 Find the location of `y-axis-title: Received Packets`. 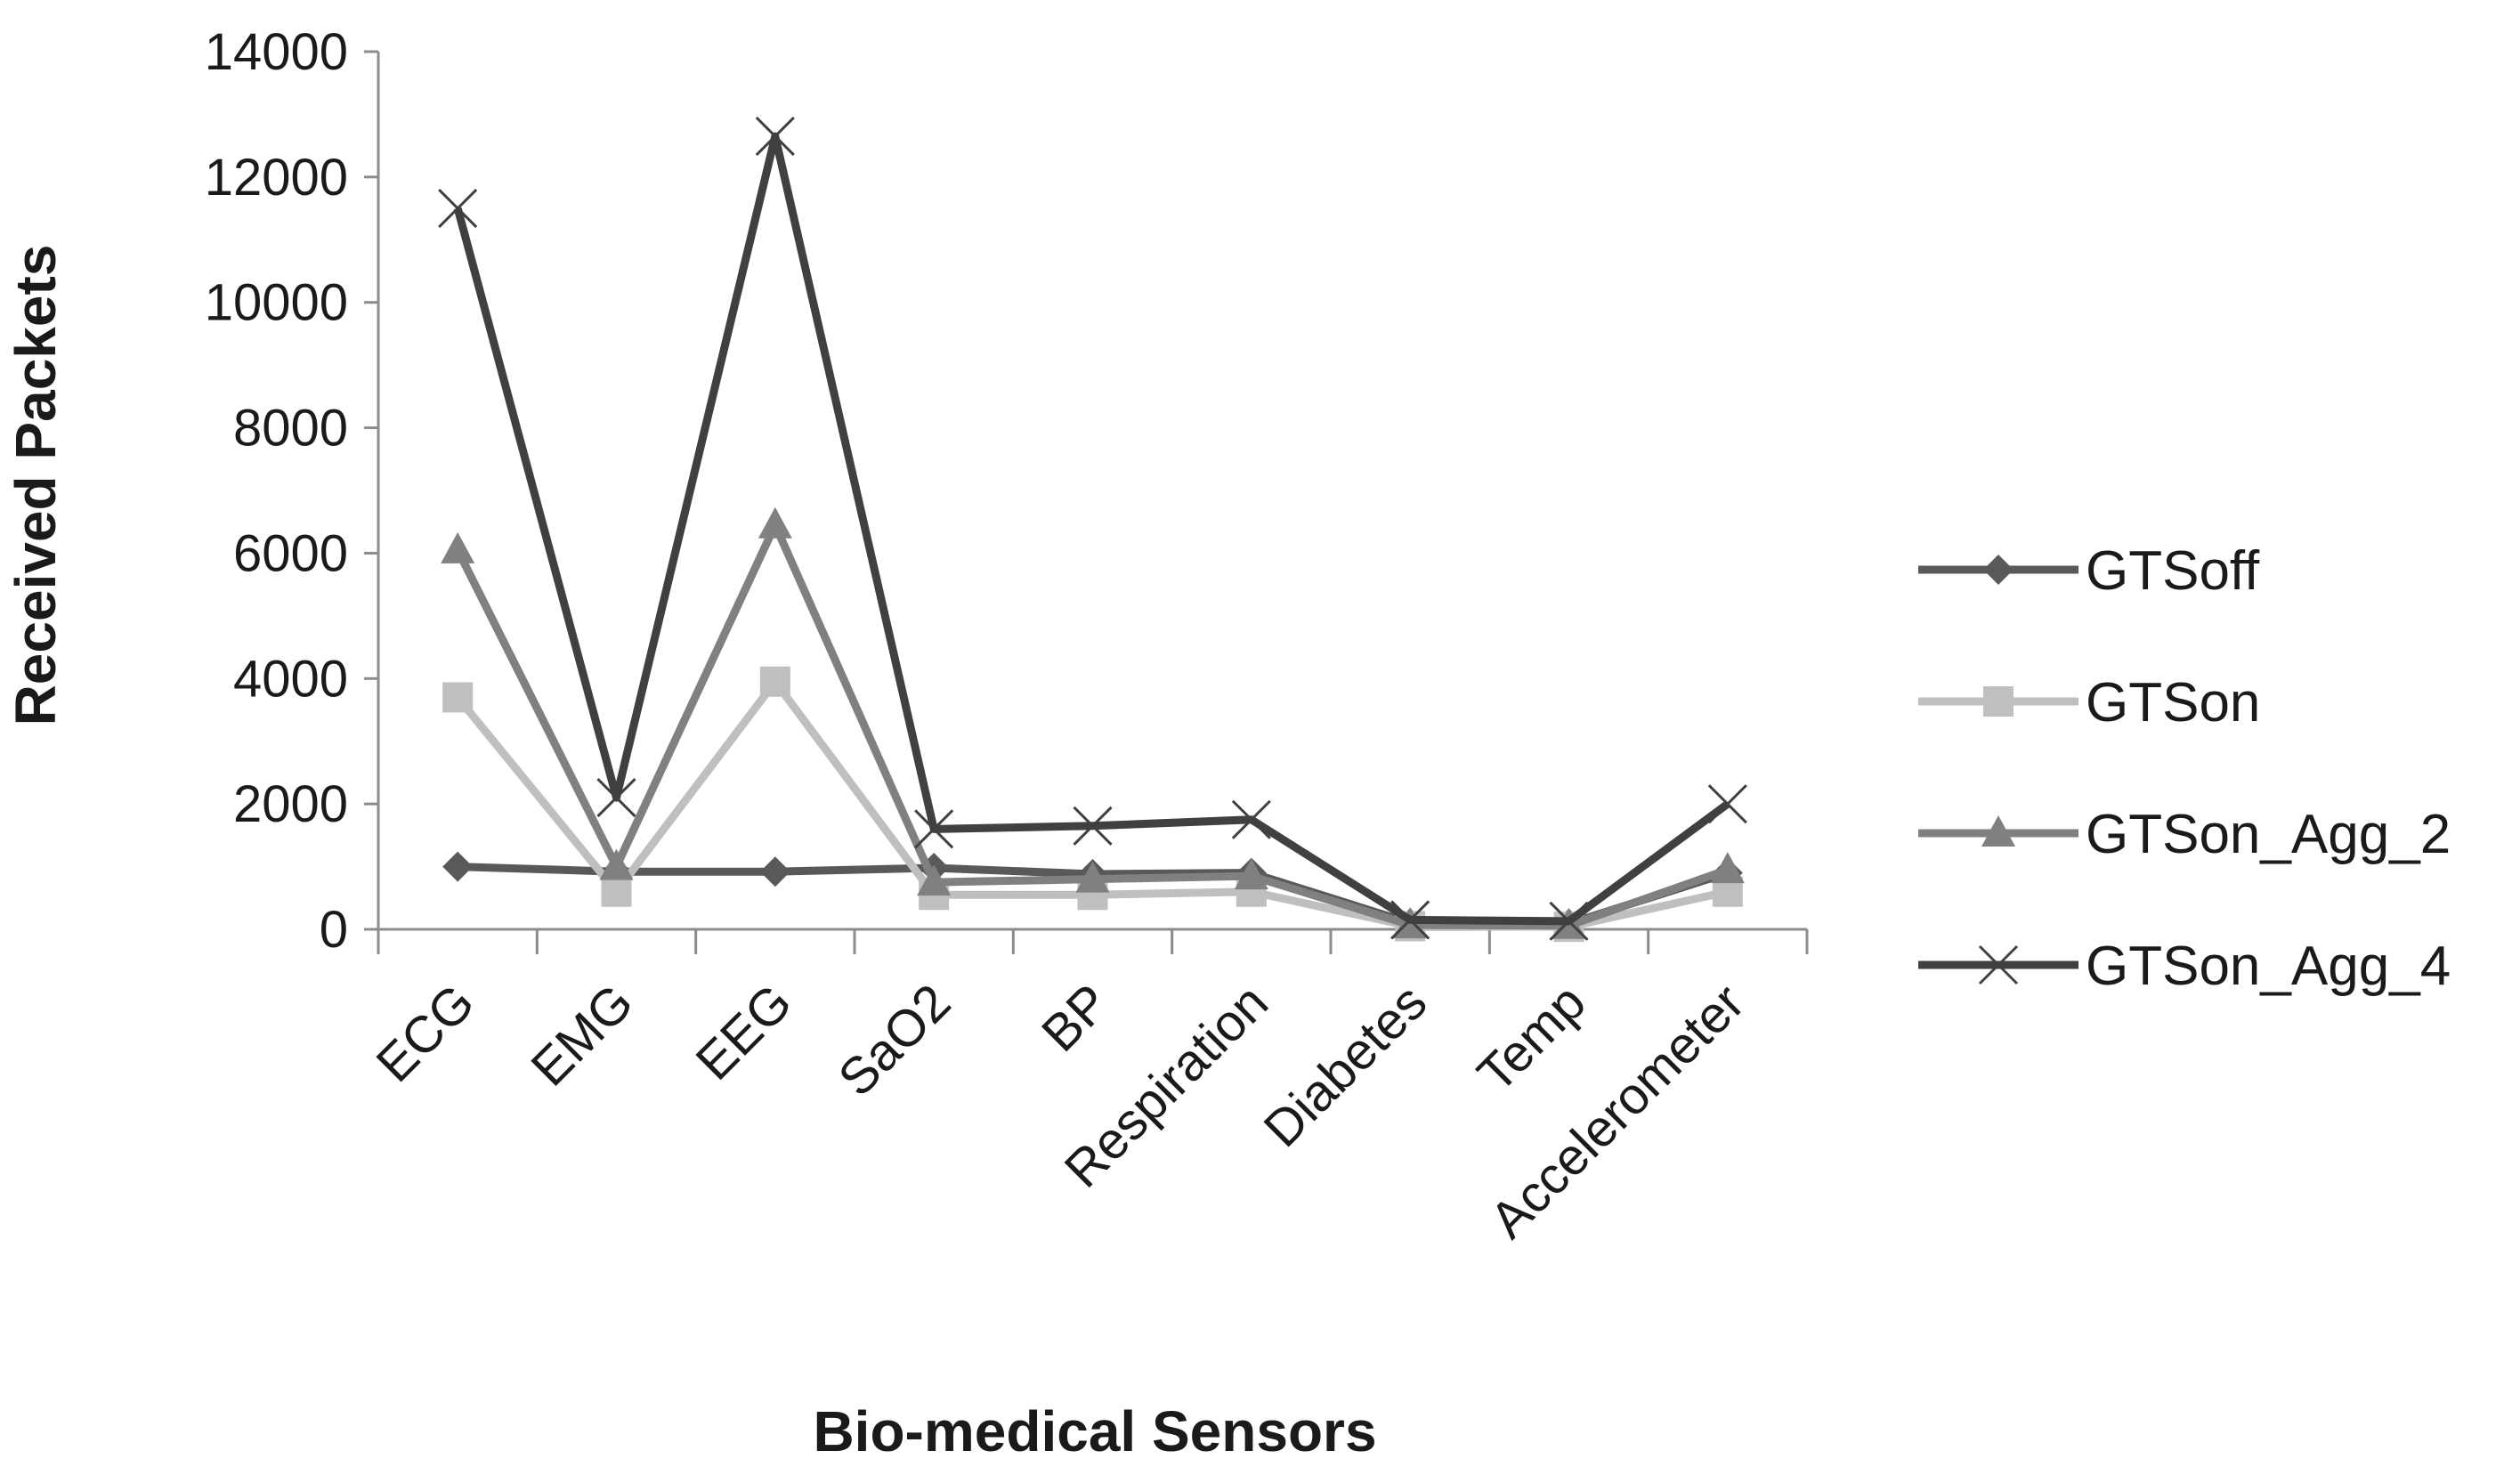

y-axis-title: Received Packets is located at coordinates (36, 486).